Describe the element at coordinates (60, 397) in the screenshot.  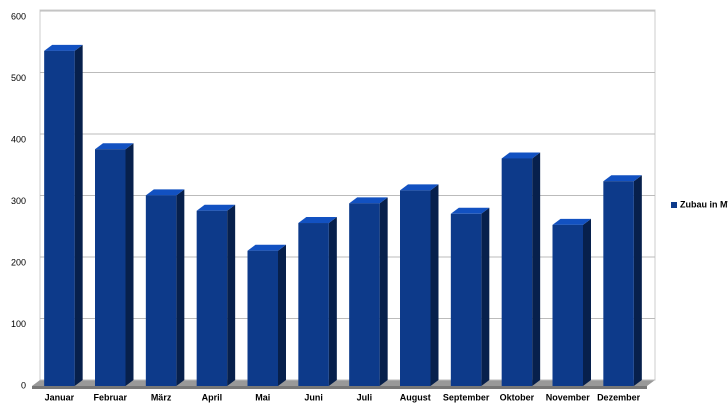
I see `x-tick-label: Januar` at that location.